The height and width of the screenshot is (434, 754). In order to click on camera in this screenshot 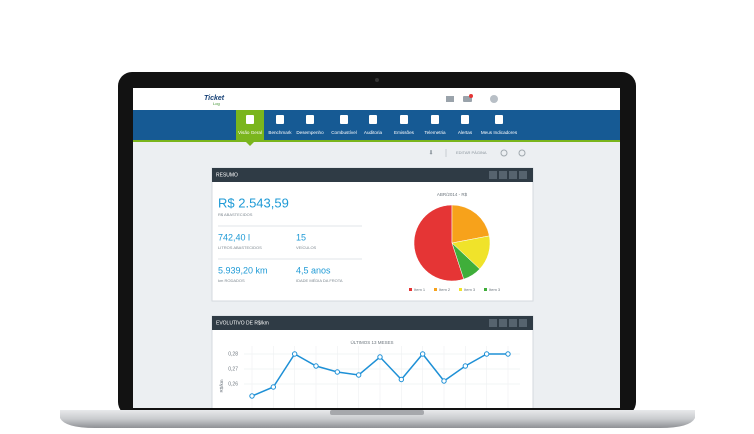, I will do `click(377, 80)`.